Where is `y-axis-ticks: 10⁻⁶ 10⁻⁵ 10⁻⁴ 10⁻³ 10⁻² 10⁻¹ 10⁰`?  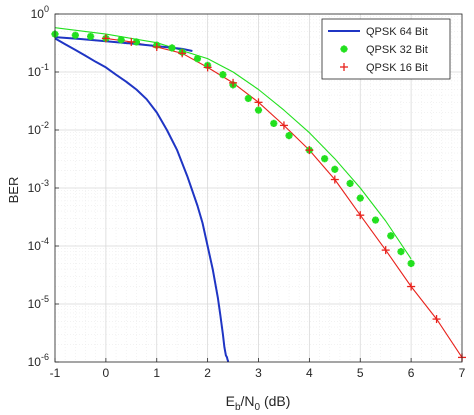 y-axis-ticks: 10⁻⁶ 10⁻⁵ 10⁻⁴ 10⁻³ 10⁻² 10⁻¹ 10⁰ is located at coordinates (43, 186).